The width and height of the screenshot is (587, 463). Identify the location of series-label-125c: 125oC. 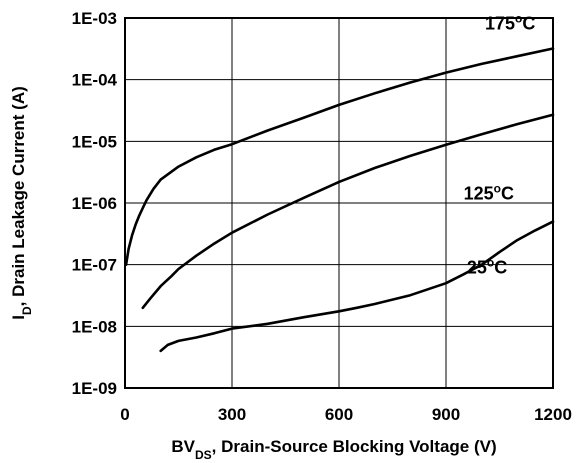
(489, 192).